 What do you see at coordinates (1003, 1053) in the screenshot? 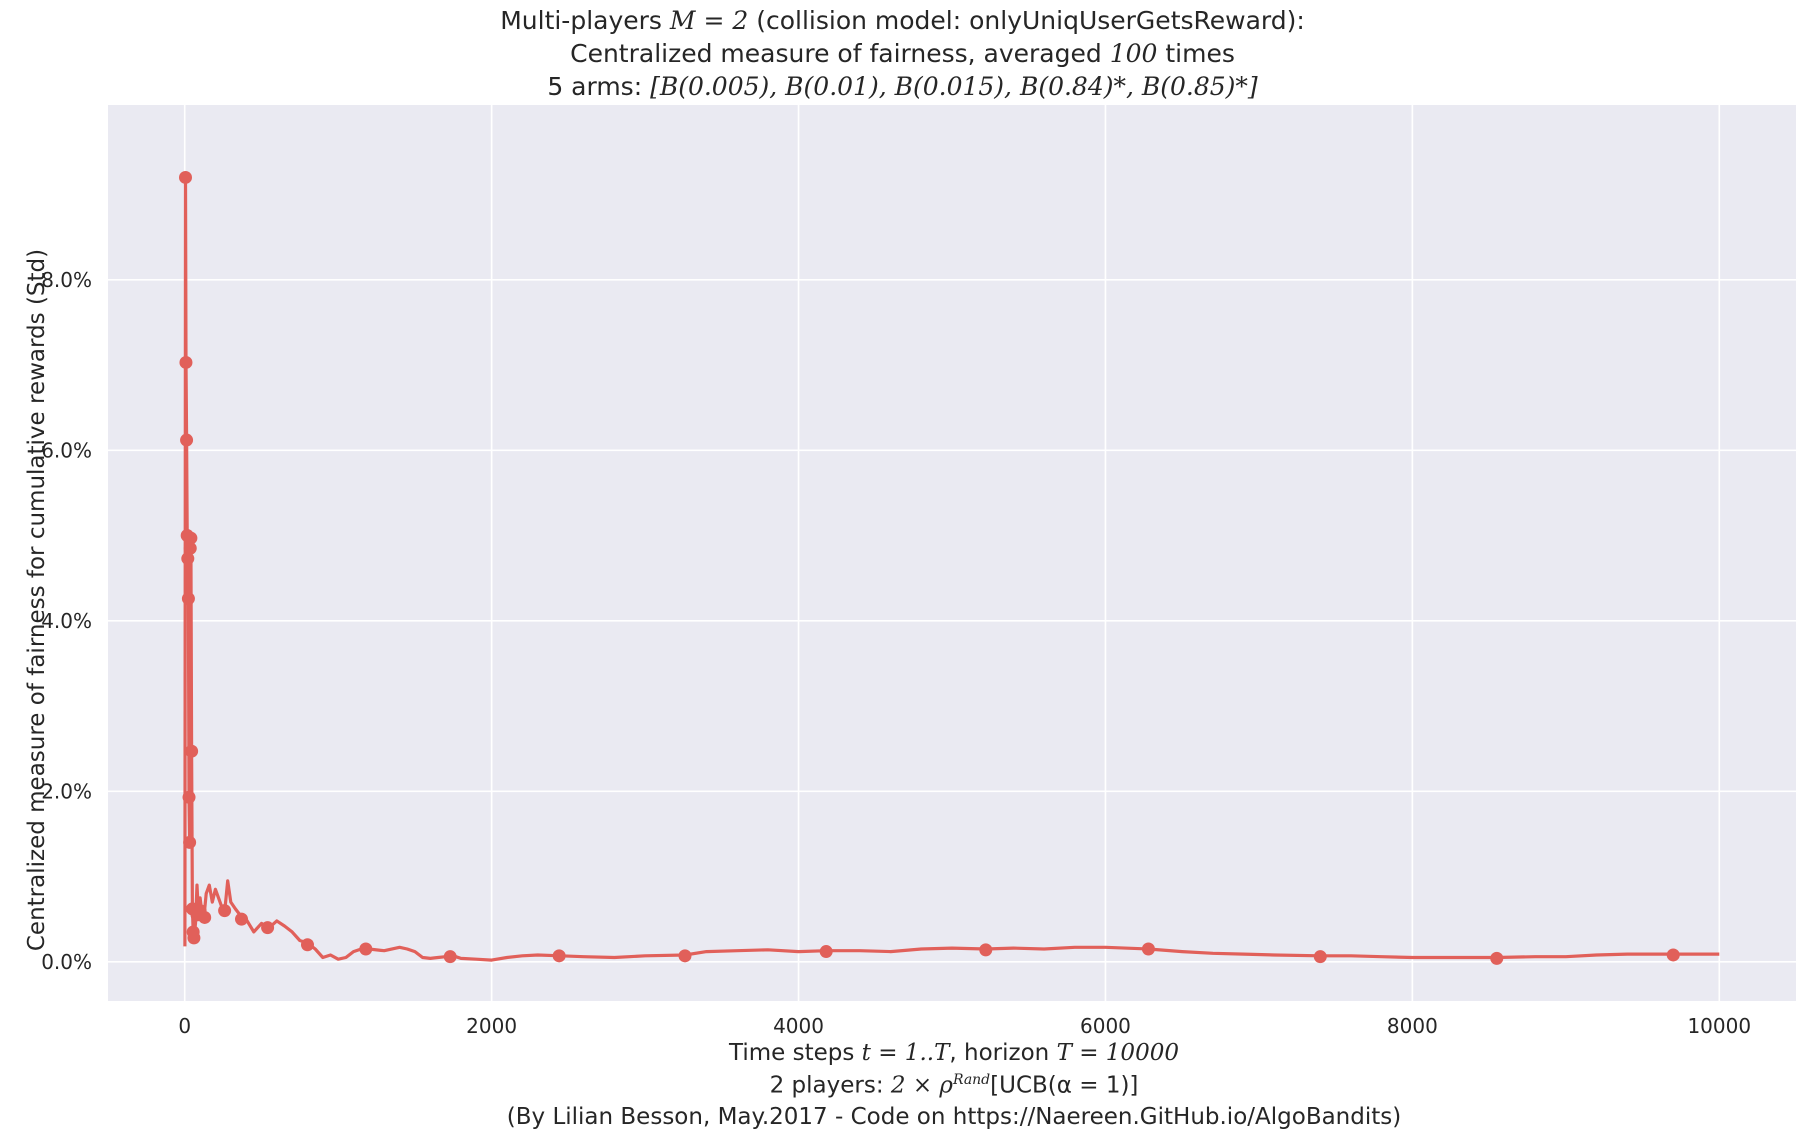
I see `xlabel-1-post: , horizon` at bounding box center [1003, 1053].